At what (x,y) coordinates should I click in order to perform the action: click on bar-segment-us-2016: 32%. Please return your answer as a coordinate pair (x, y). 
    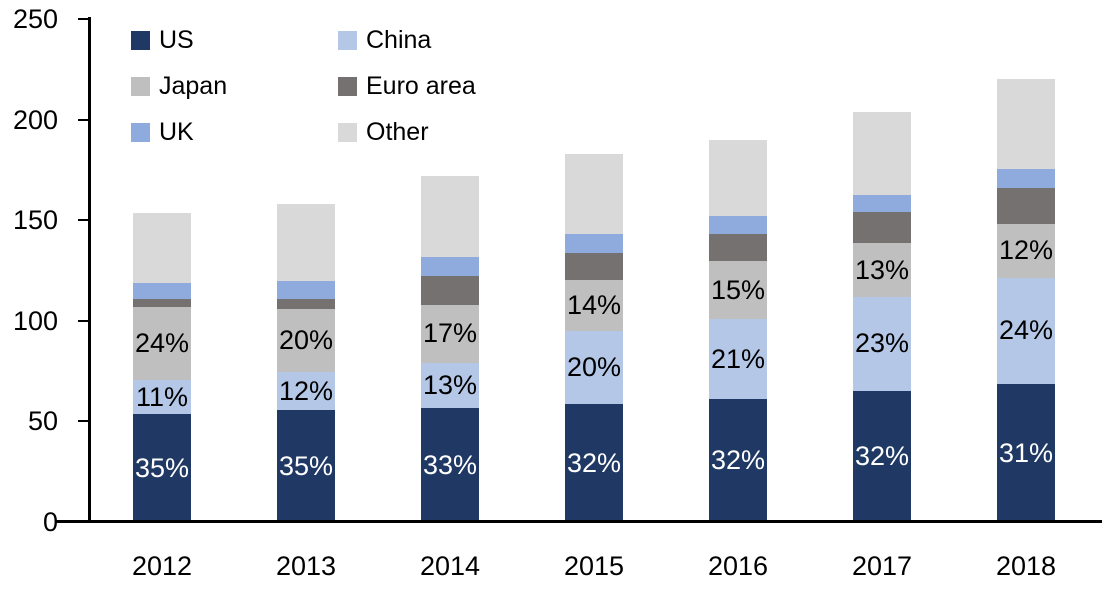
    Looking at the image, I should click on (738, 460).